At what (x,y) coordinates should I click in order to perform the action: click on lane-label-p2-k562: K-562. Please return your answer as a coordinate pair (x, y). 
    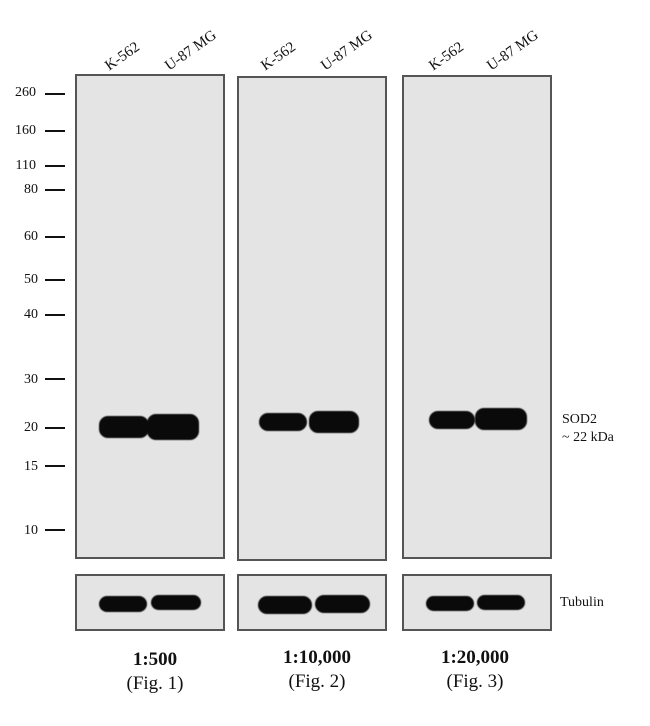
    Looking at the image, I should click on (278, 57).